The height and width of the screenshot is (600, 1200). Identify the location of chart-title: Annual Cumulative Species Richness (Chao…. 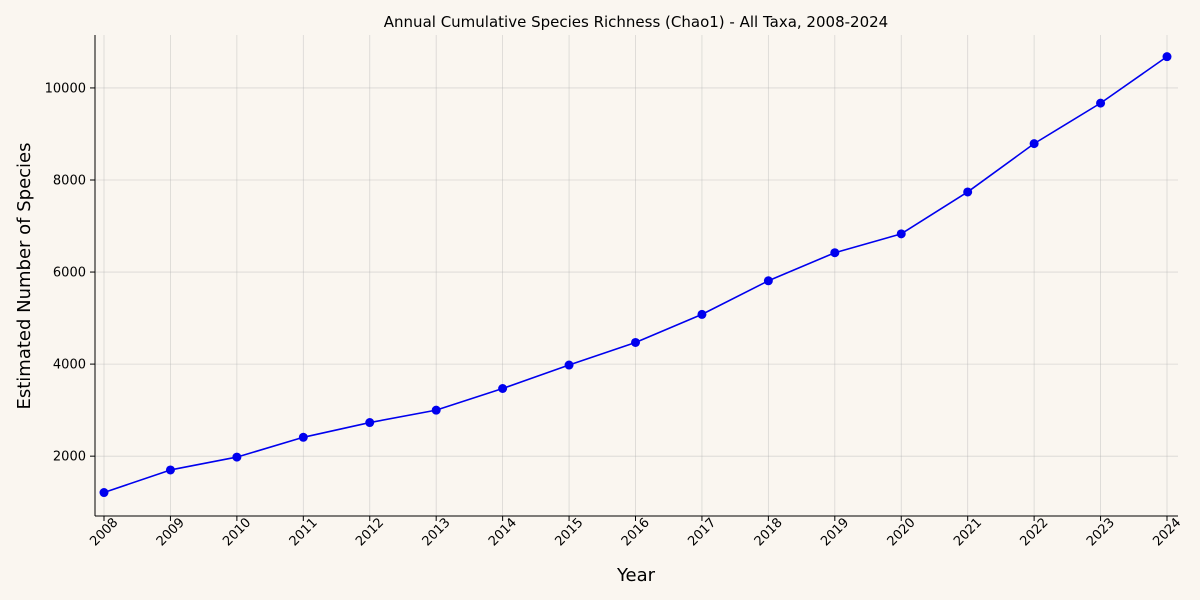
(636, 22).